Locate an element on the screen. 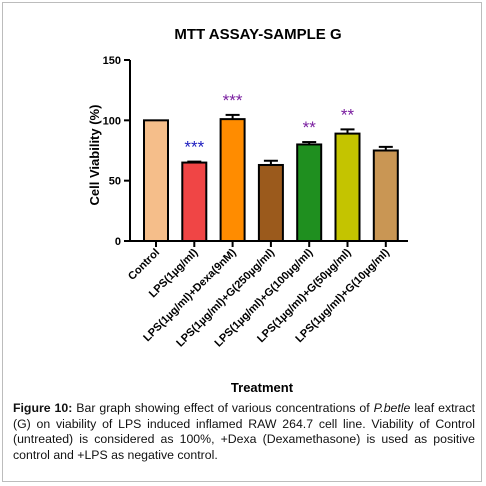  y-tick-label: 150 is located at coordinates (112, 61).